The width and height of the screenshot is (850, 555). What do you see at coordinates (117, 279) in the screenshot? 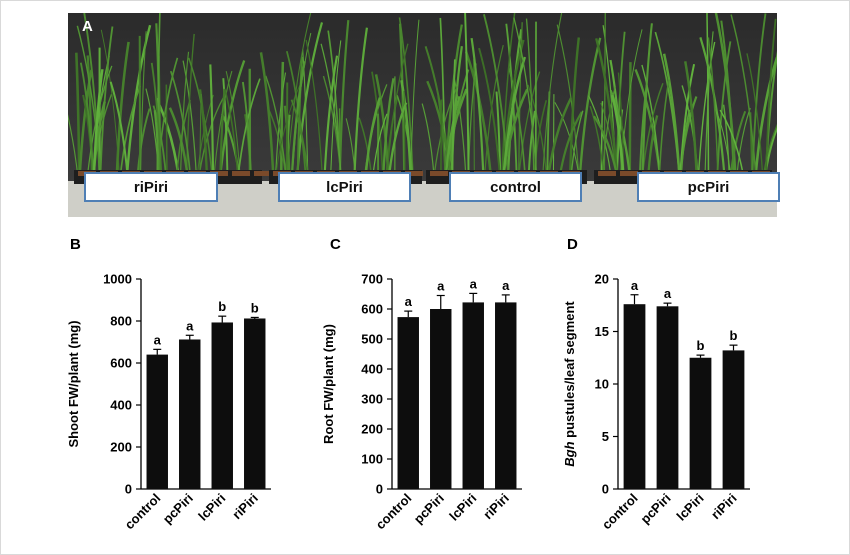
I see `y-tick-label: 1000` at bounding box center [117, 279].